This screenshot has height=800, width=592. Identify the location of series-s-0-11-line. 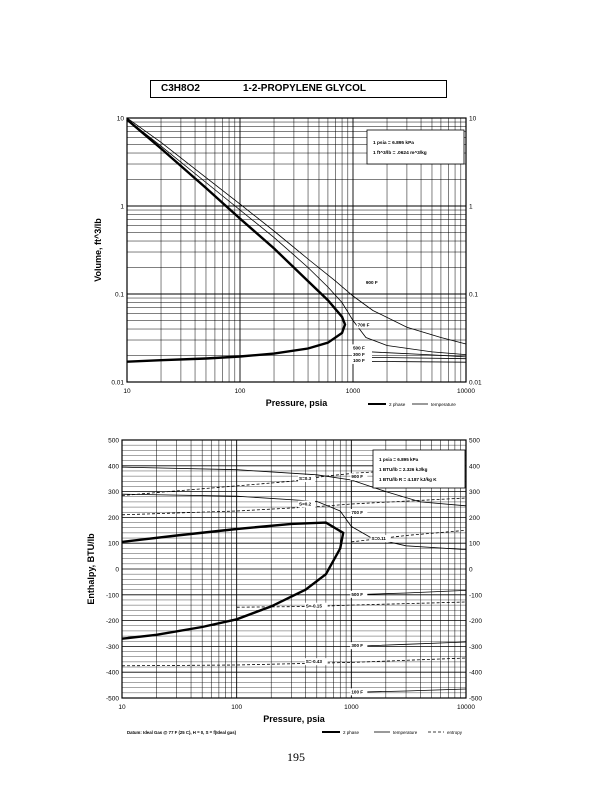
(409, 536).